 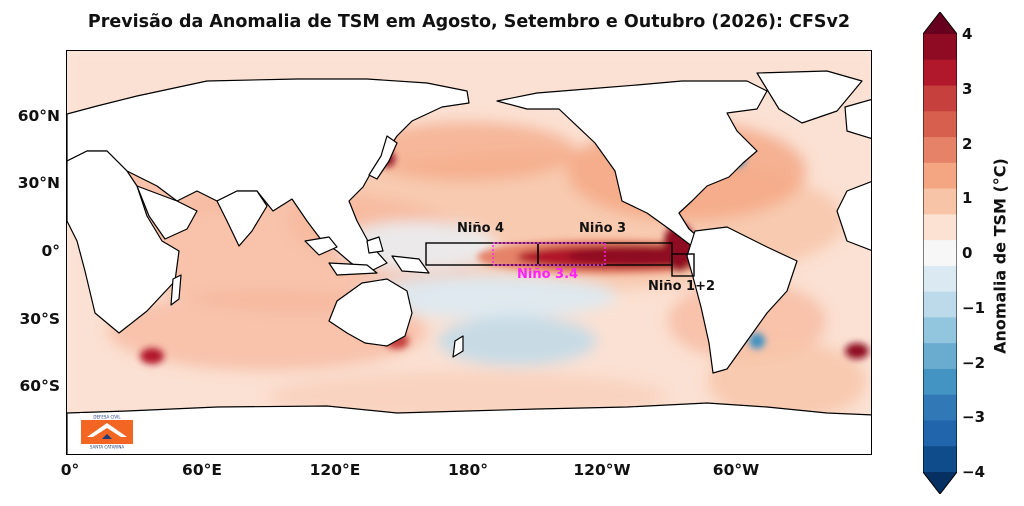 What do you see at coordinates (38, 183) in the screenshot?
I see `lat-tick-30n: 30°N` at bounding box center [38, 183].